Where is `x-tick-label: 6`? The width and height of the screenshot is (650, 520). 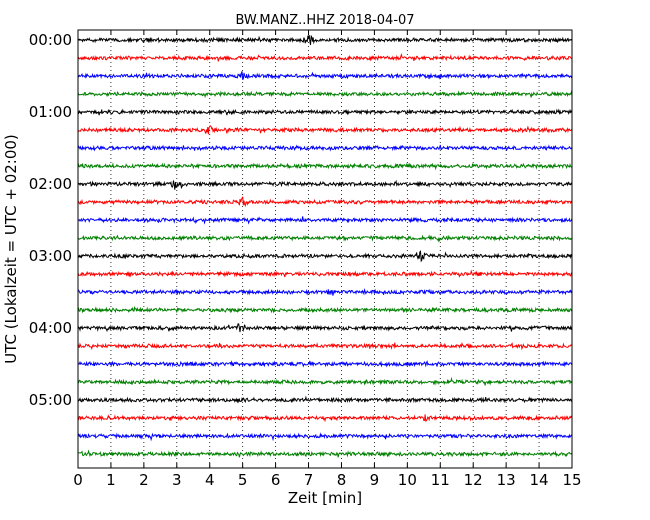 x-tick-label: 6 is located at coordinates (276, 480).